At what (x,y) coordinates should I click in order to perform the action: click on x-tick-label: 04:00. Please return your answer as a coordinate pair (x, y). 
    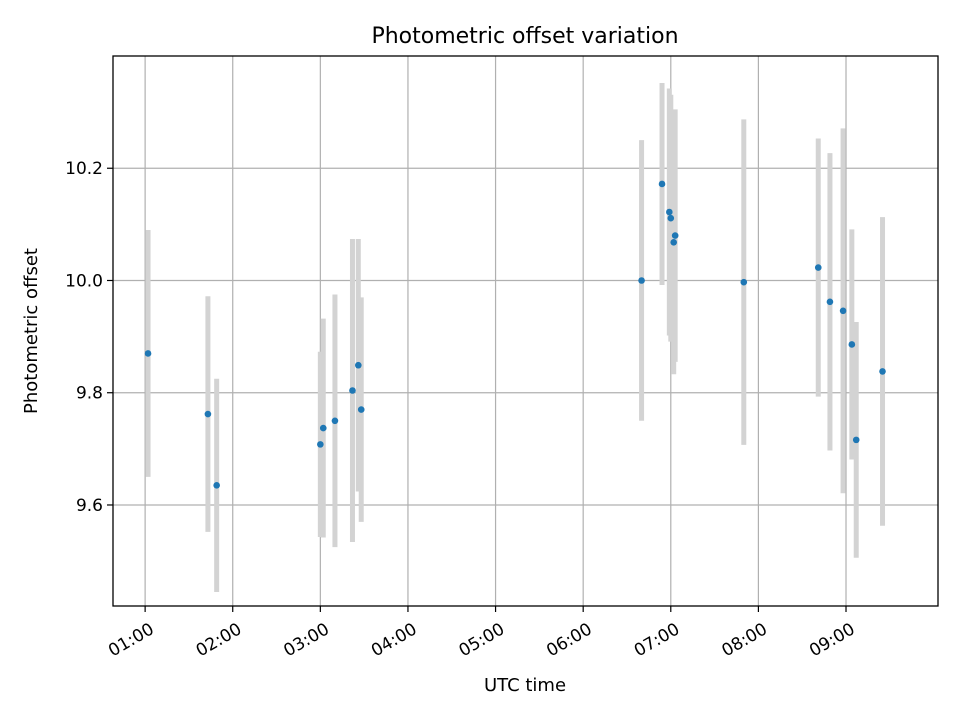
    Looking at the image, I should click on (394, 640).